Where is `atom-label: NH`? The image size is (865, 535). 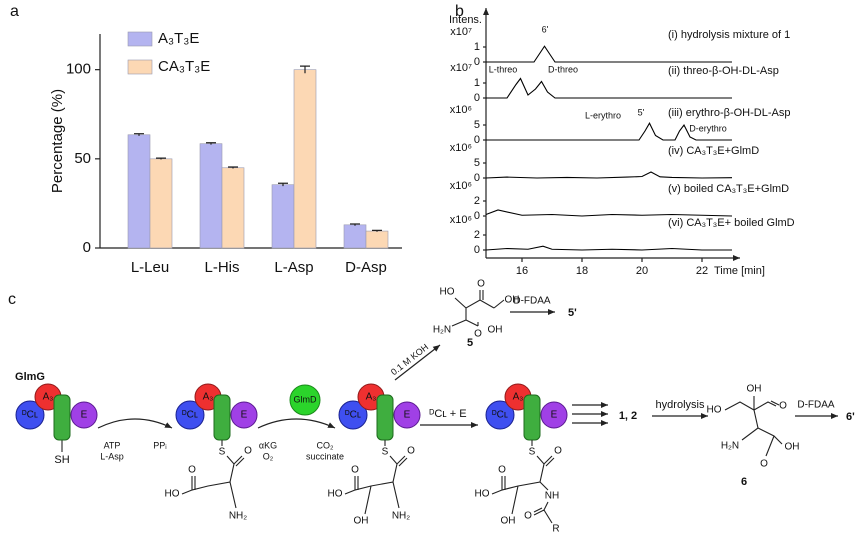
atom-label: NH is located at coordinates (552, 496).